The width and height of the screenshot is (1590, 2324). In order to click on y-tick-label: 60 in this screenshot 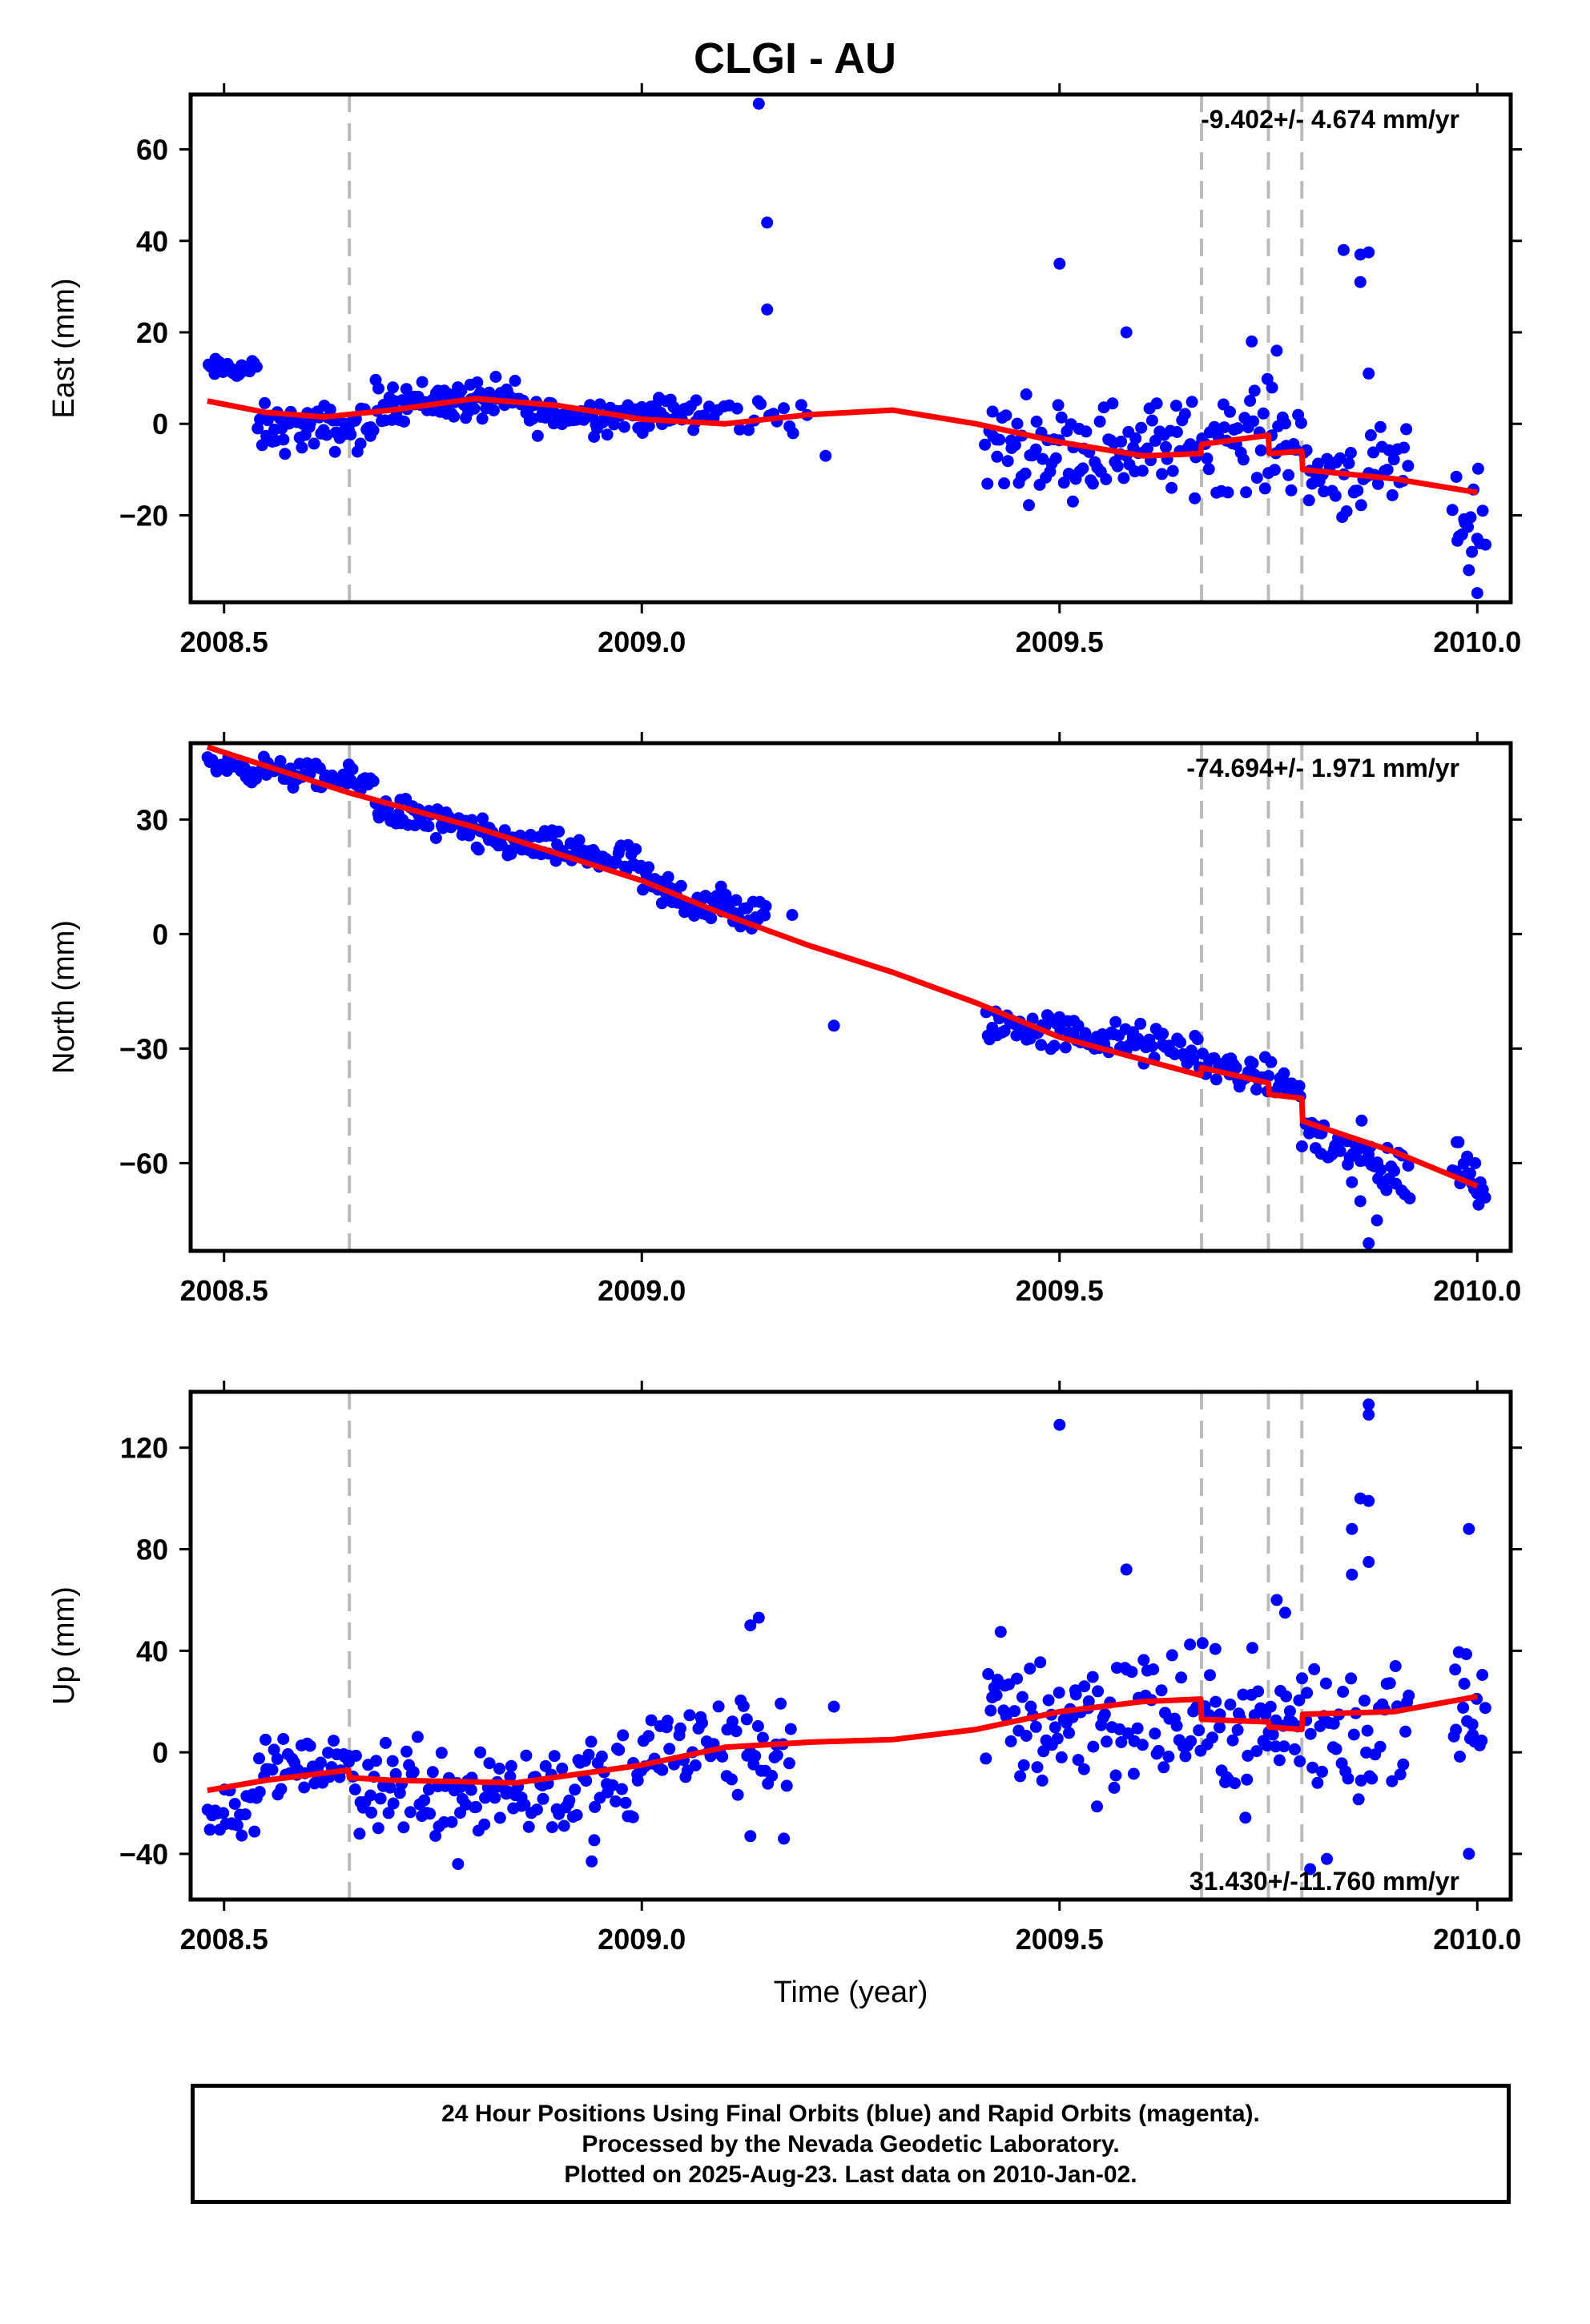, I will do `click(152, 150)`.